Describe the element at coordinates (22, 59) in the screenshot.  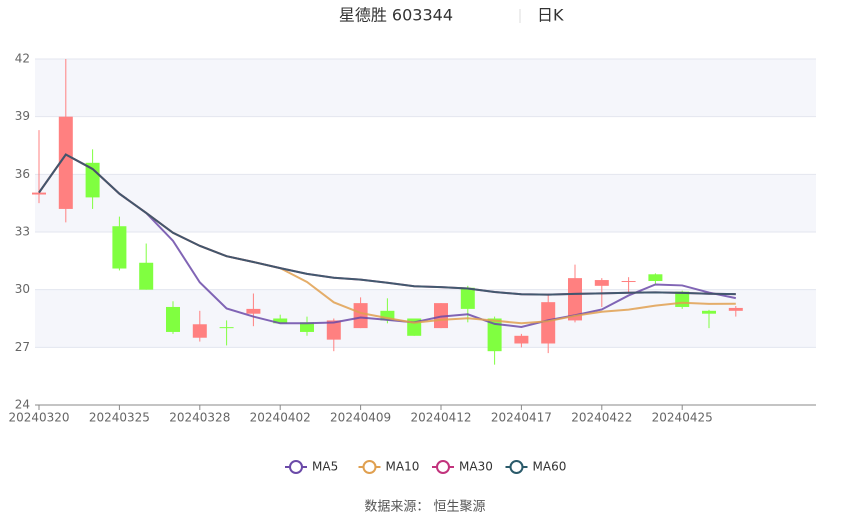
I see `y-tick-label: 42` at that location.